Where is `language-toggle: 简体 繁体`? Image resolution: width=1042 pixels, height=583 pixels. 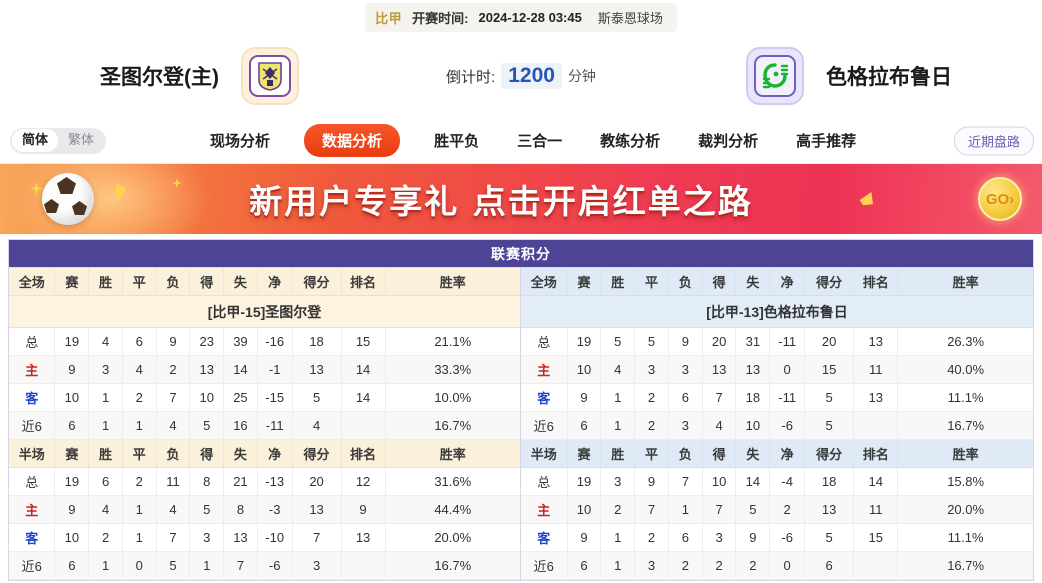
language-toggle: 简体 繁体 is located at coordinates (58, 140).